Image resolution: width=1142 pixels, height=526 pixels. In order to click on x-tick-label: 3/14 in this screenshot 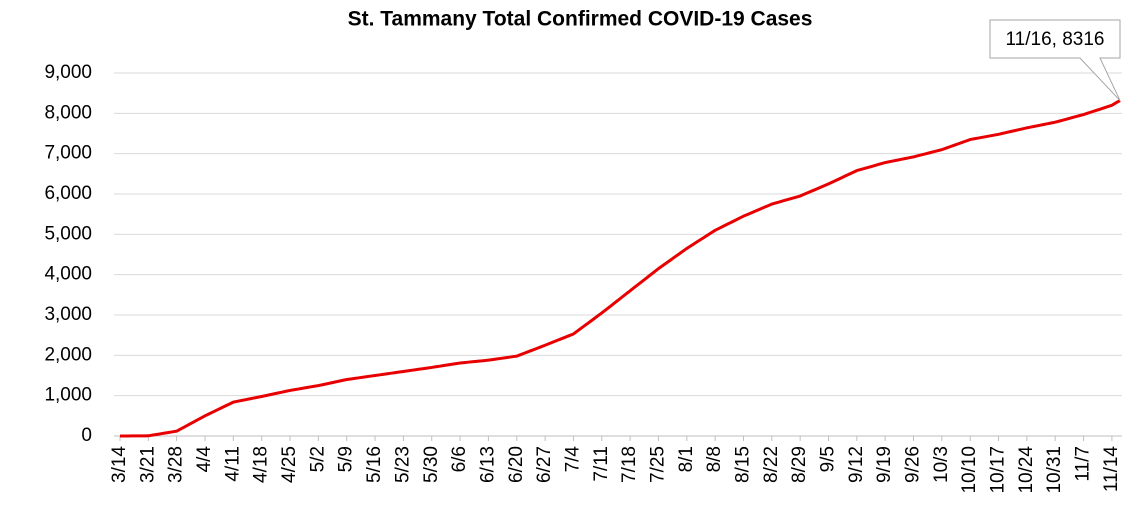, I will do `click(119, 464)`.